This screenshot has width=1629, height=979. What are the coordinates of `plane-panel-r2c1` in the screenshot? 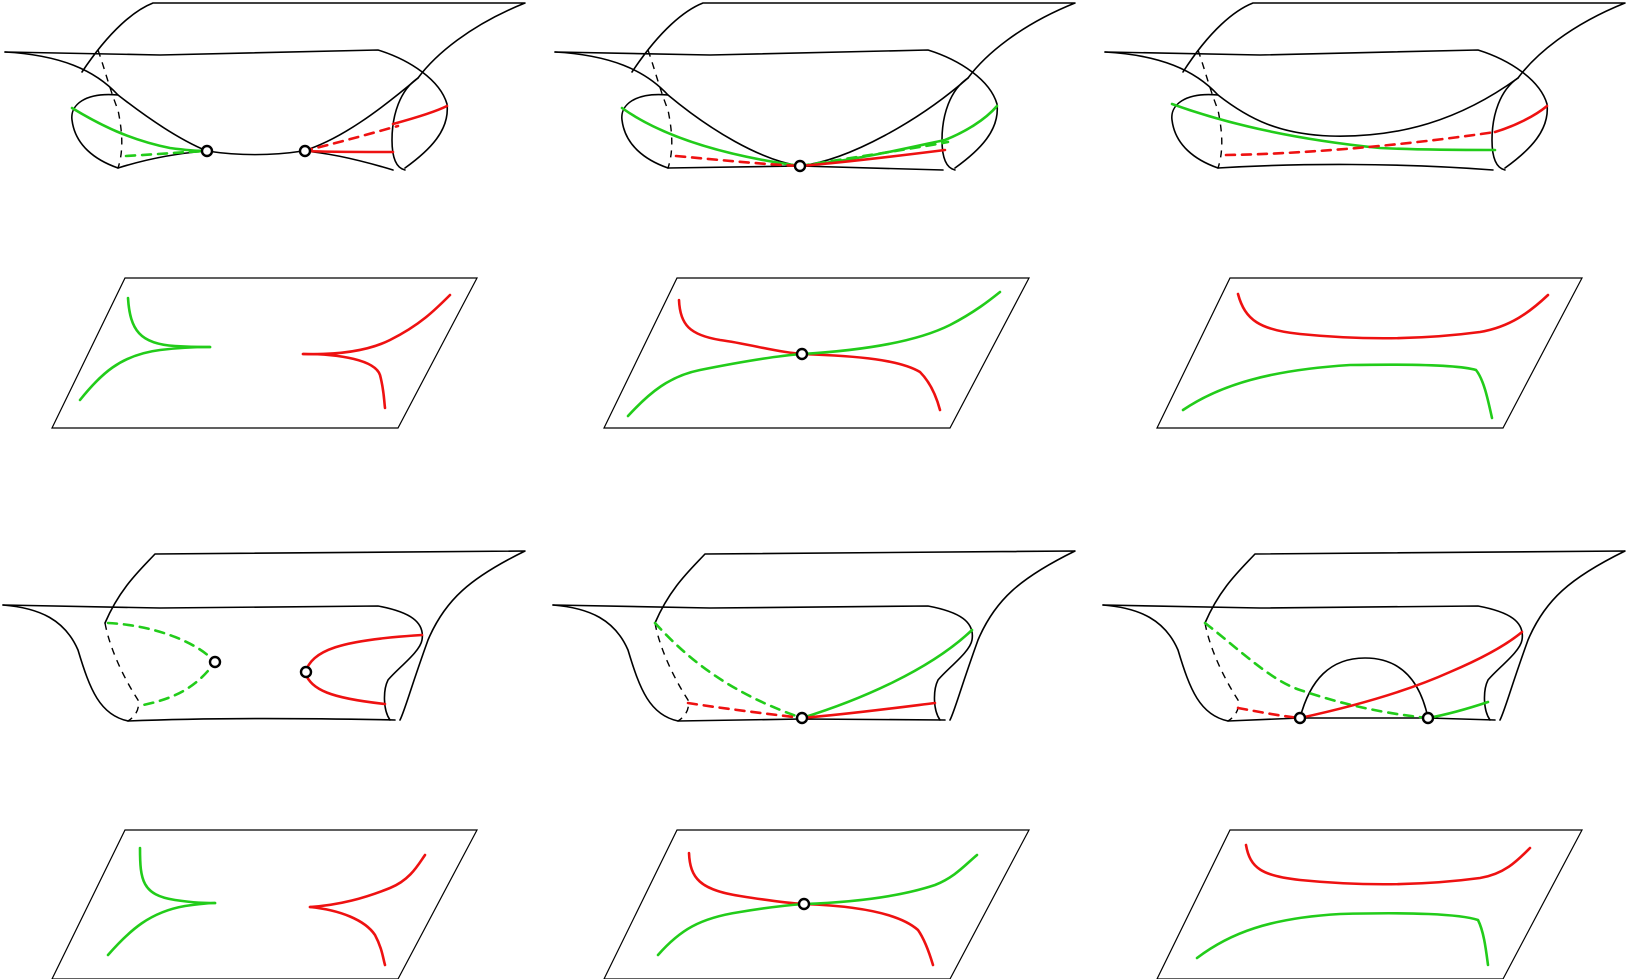 It's located at (264, 353).